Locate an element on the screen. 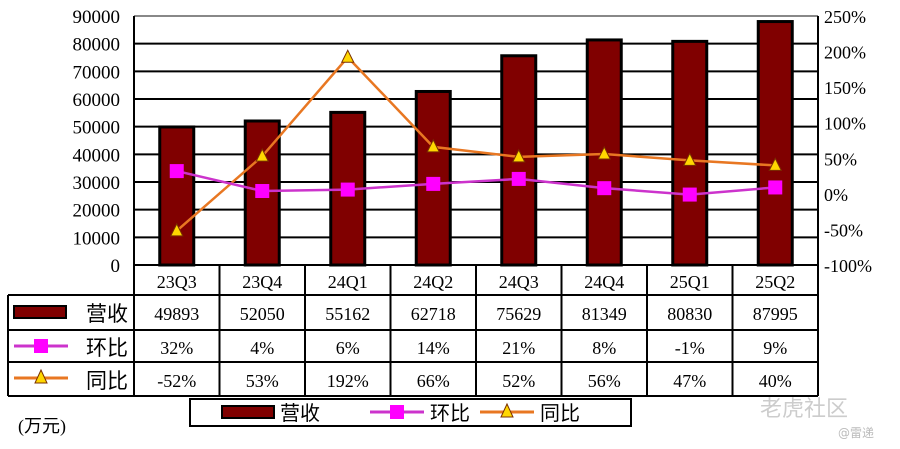 Image resolution: width=900 pixels, height=449 pixels. table-cell: 32% is located at coordinates (176, 348).